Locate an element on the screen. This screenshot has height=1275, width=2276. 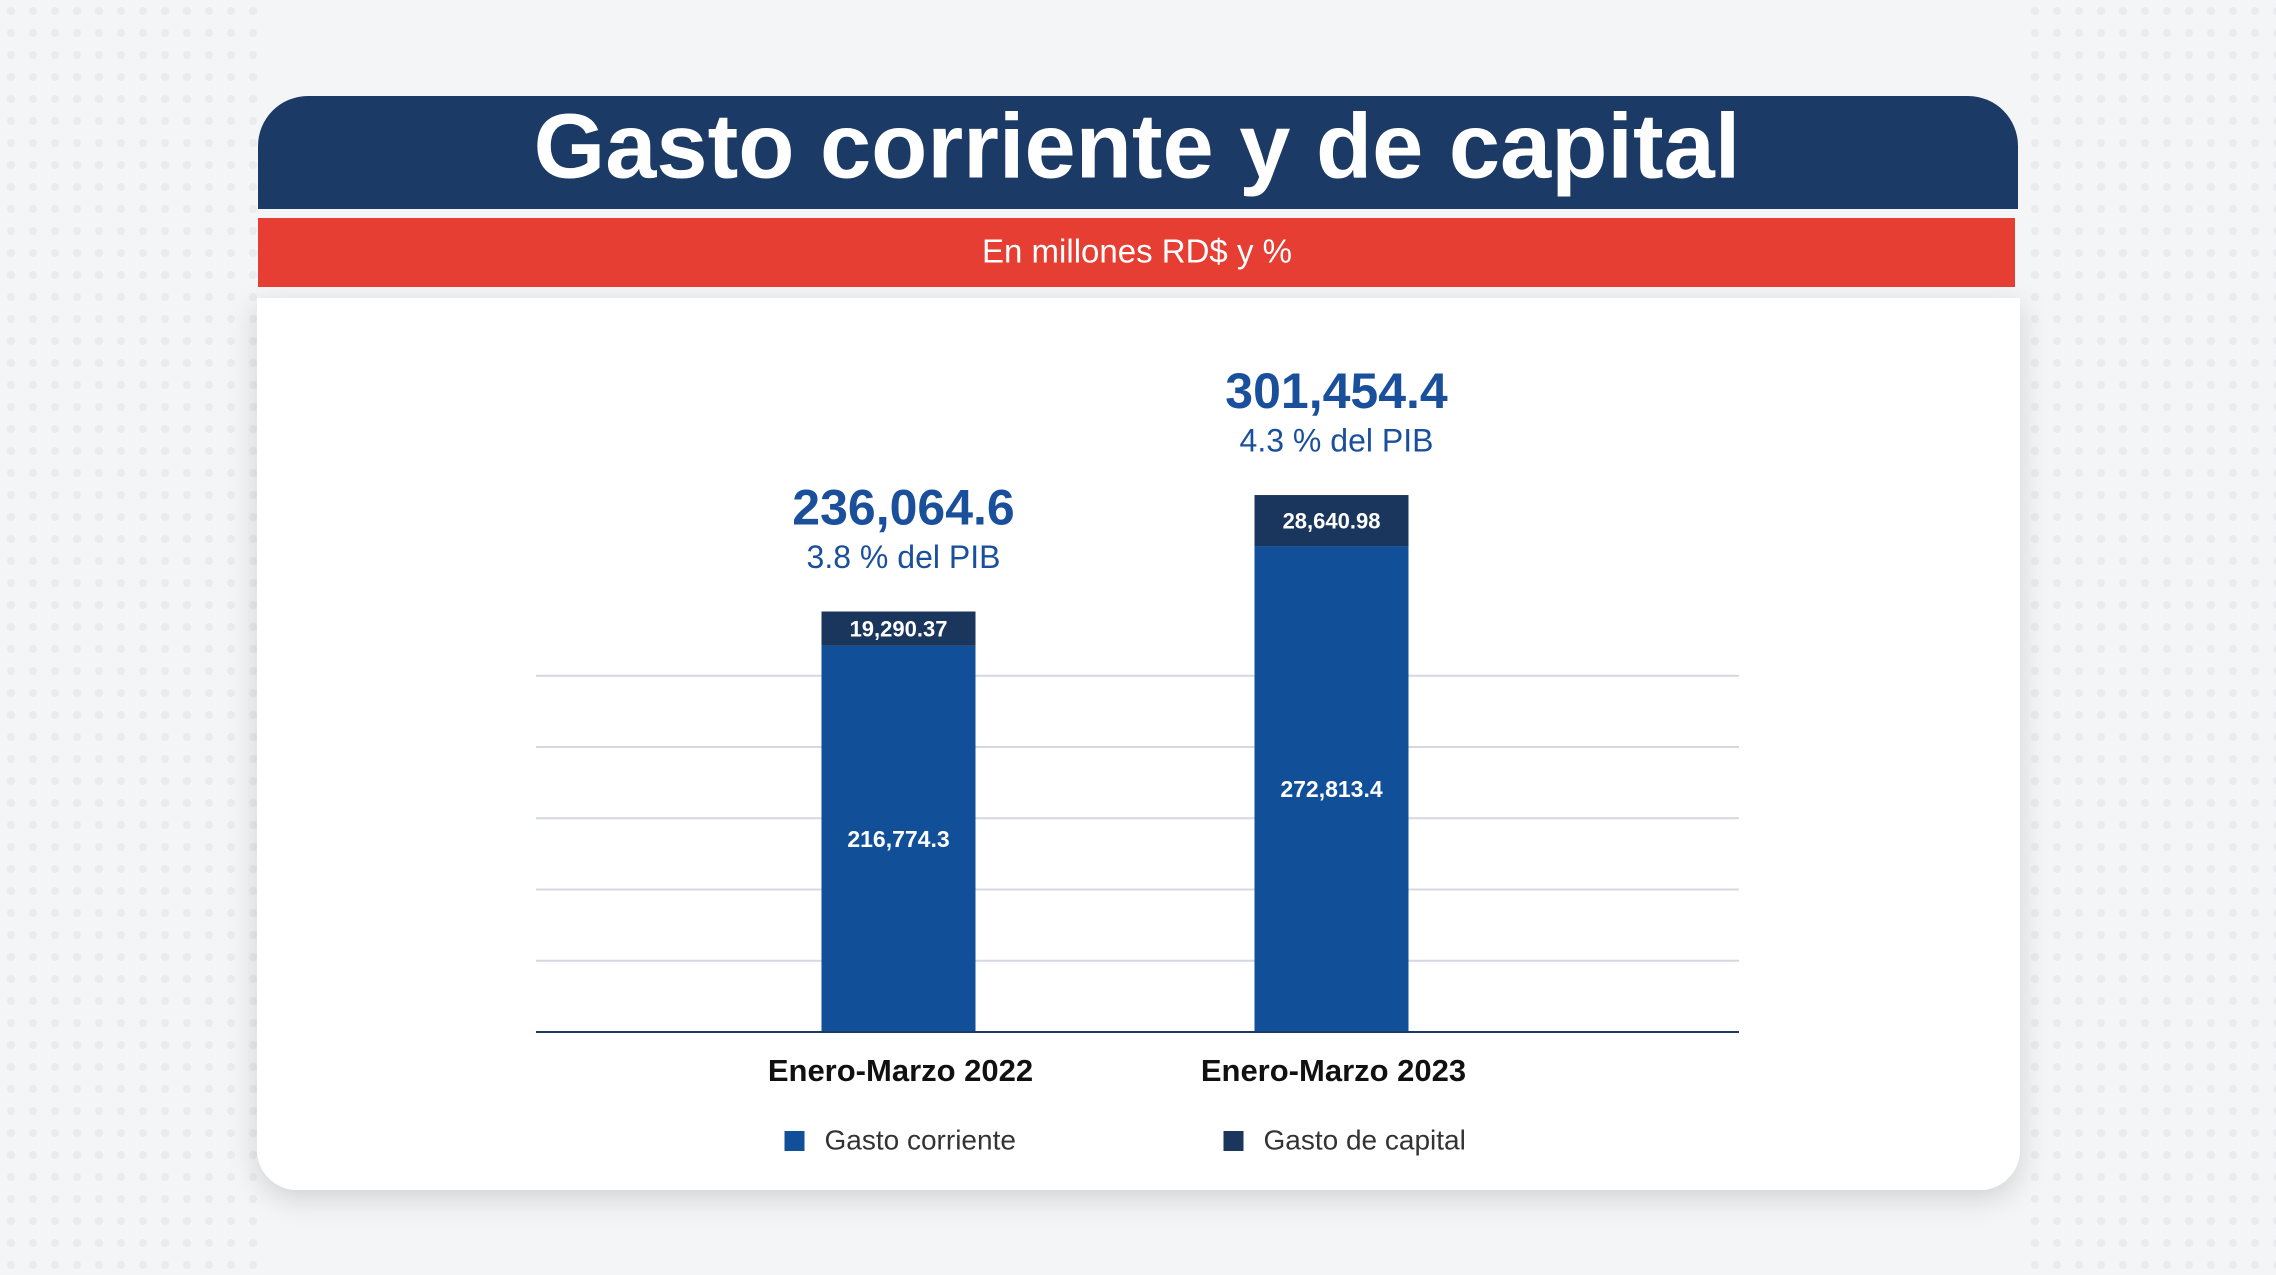
header is located at coordinates (1138, 152).